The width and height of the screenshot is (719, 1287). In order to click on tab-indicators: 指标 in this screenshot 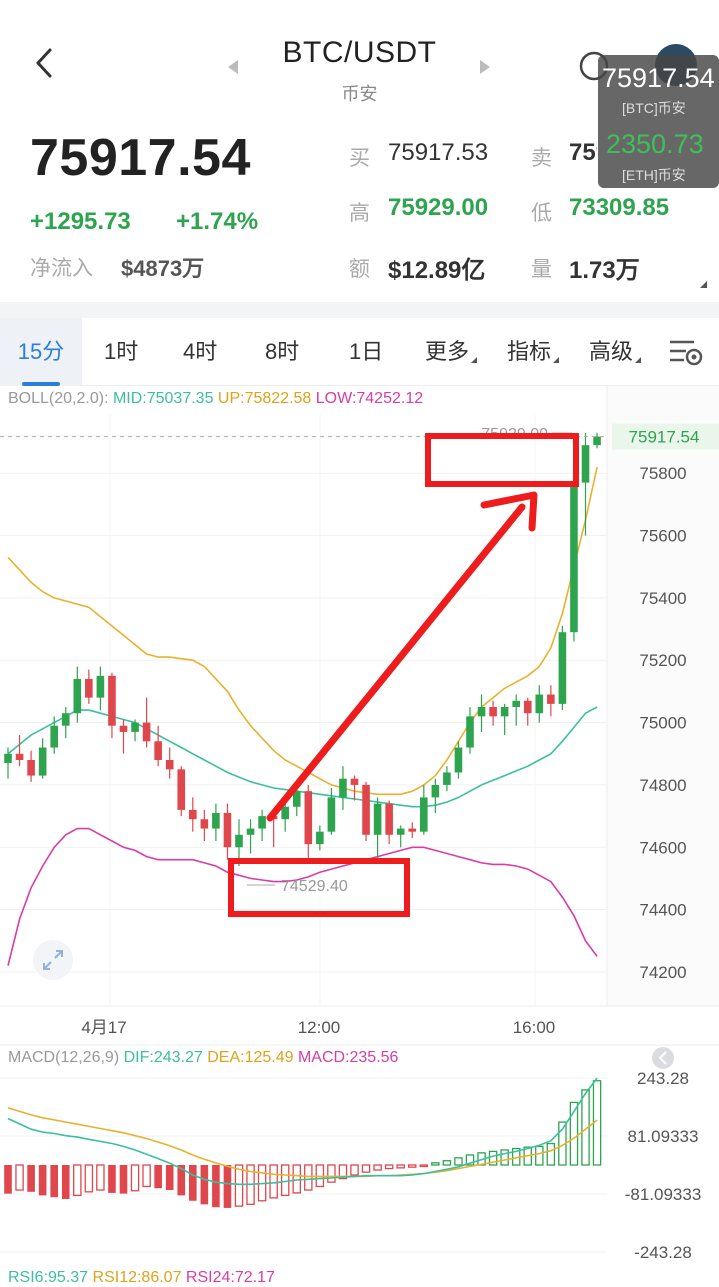, I will do `click(533, 352)`.